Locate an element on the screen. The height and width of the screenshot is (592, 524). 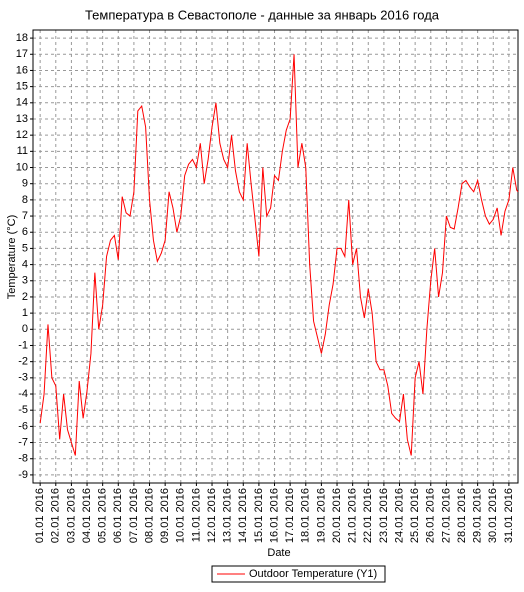
x-tick-label: 23.01 2016 is located at coordinates (384, 515).